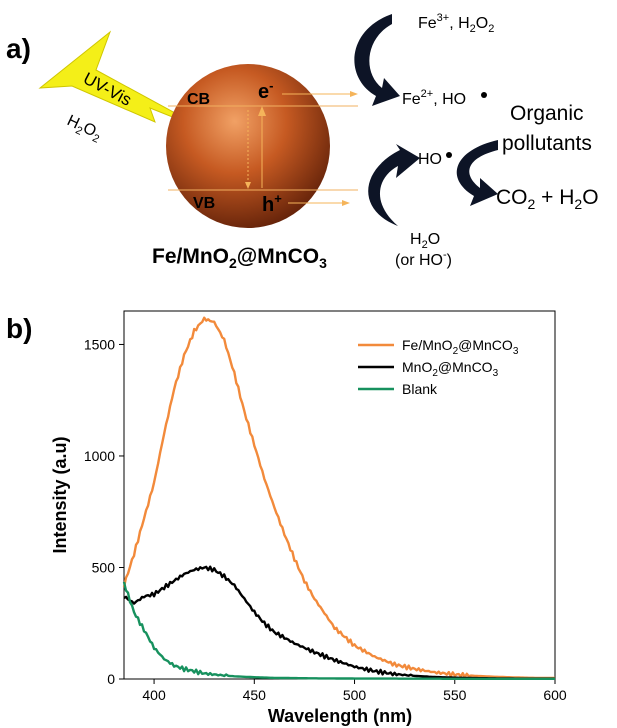 This screenshot has height=728, width=617. I want to click on degradation-arrow, so click(477, 173).